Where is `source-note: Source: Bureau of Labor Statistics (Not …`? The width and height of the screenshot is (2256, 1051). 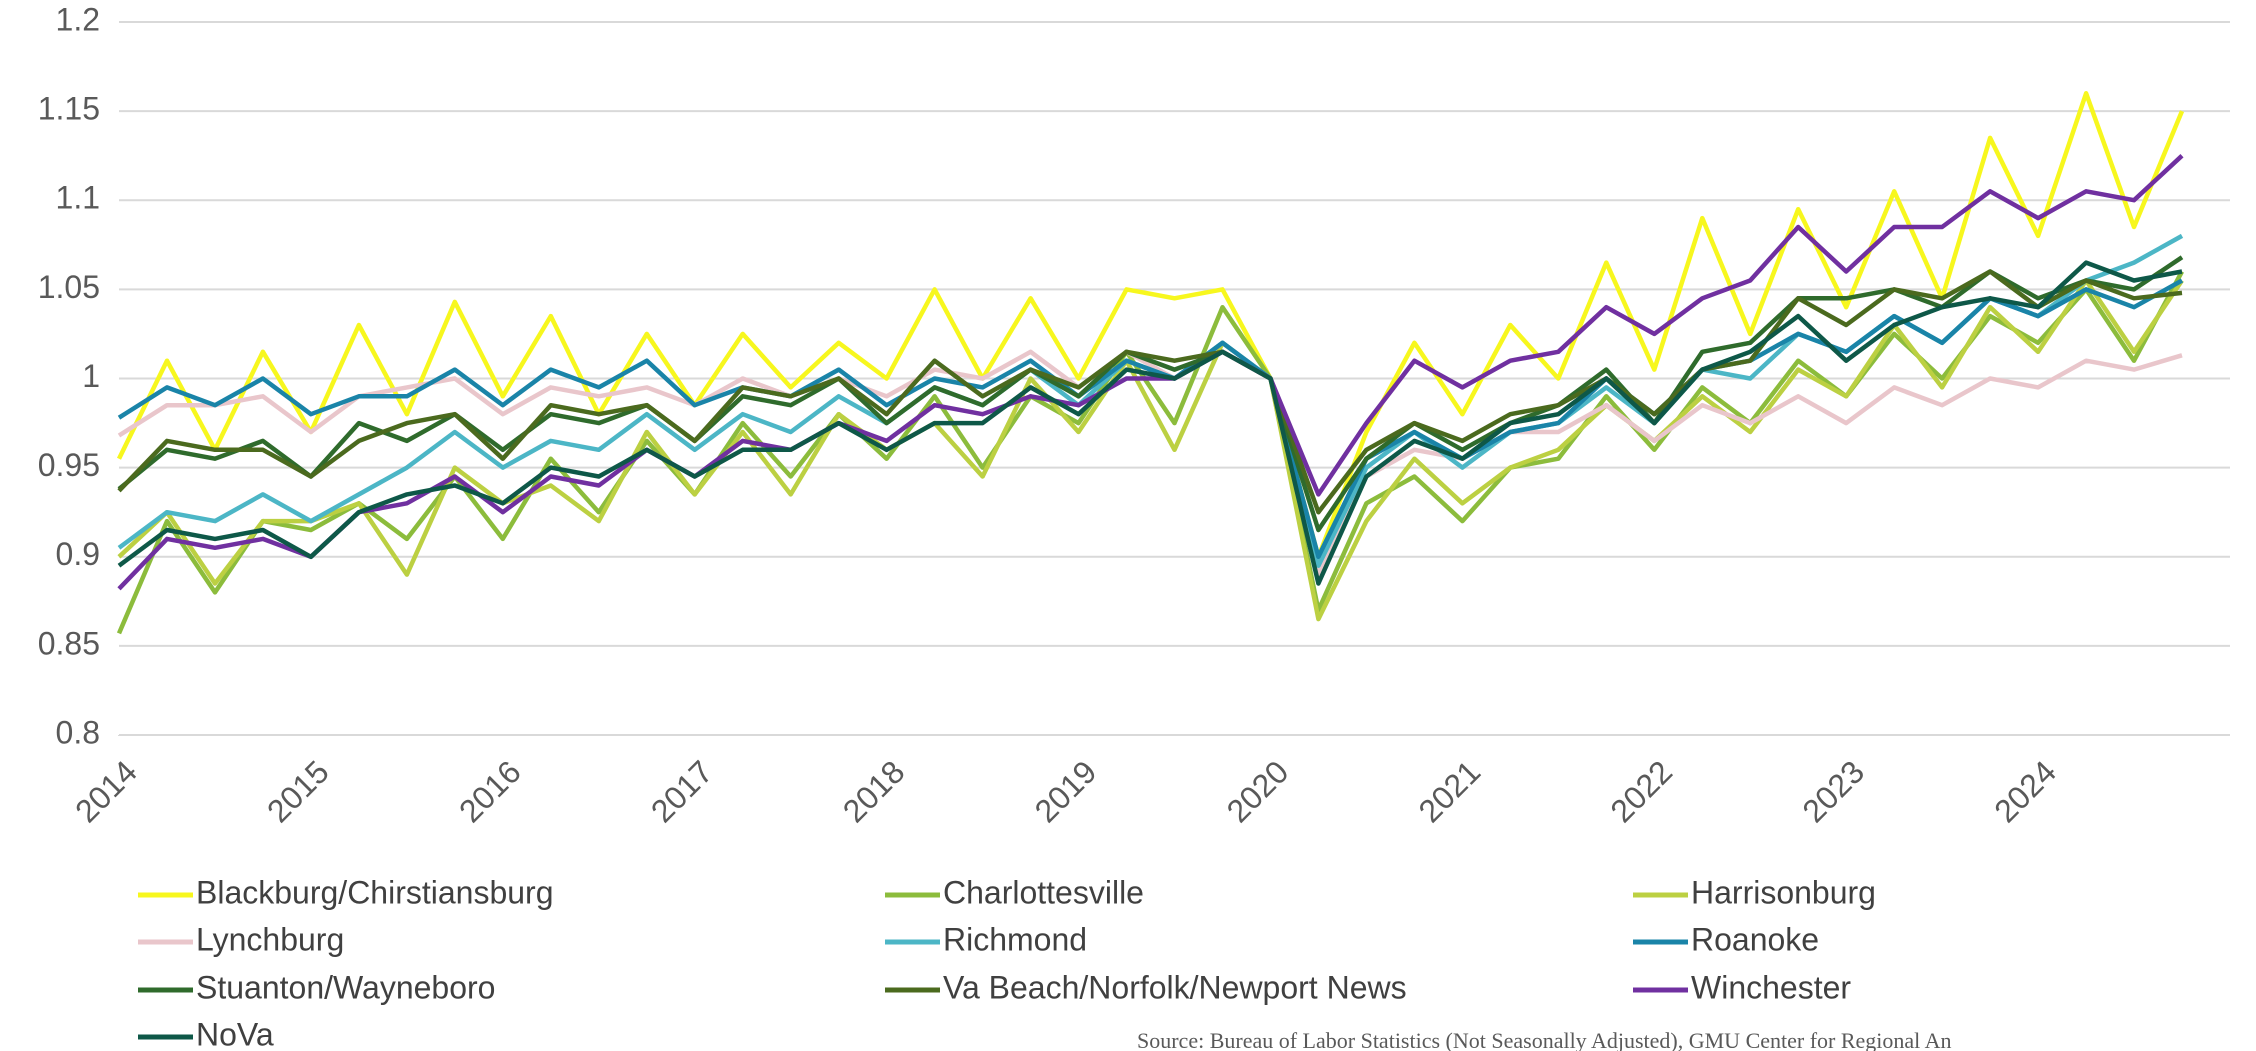 source-note: Source: Bureau of Labor Statistics (Not … is located at coordinates (1544, 1039).